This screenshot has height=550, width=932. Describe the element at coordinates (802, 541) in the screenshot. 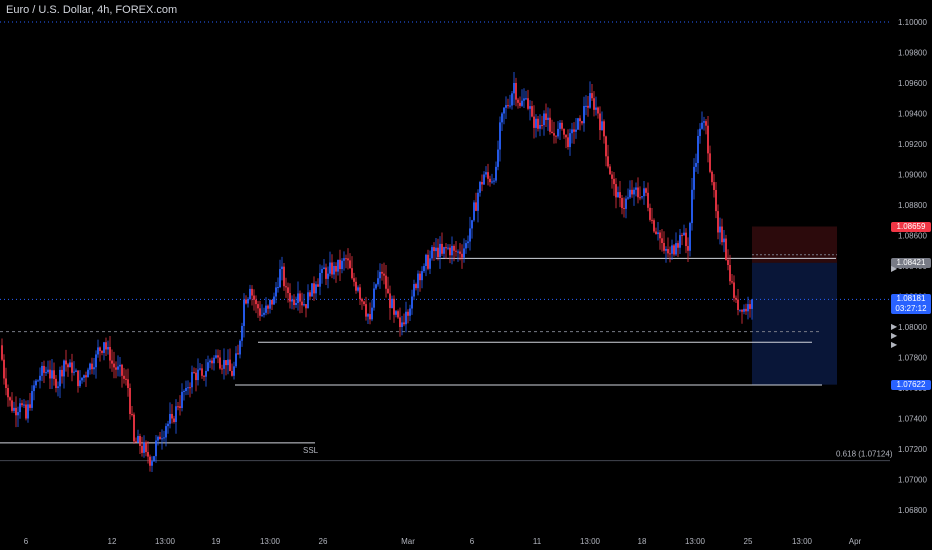

I see `x-tick-label: 13:00` at that location.